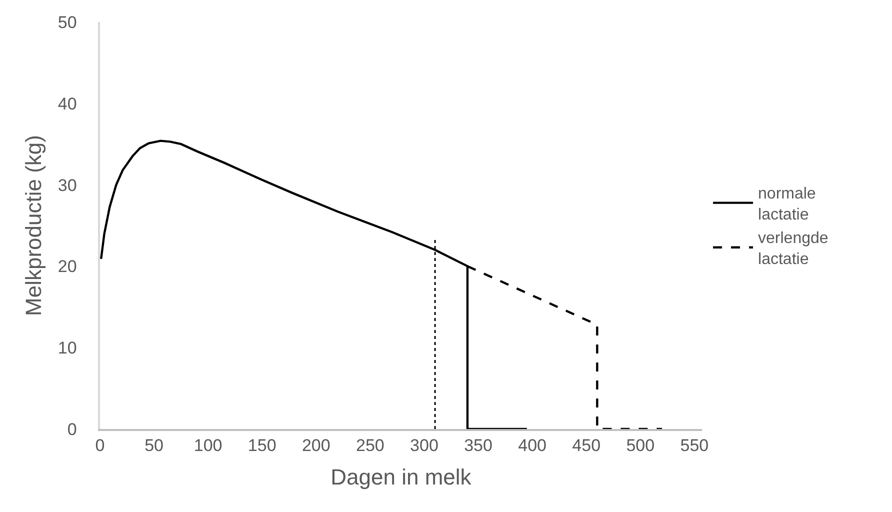 The image size is (892, 512). What do you see at coordinates (316, 446) in the screenshot?
I see `x-tick-label: 200` at bounding box center [316, 446].